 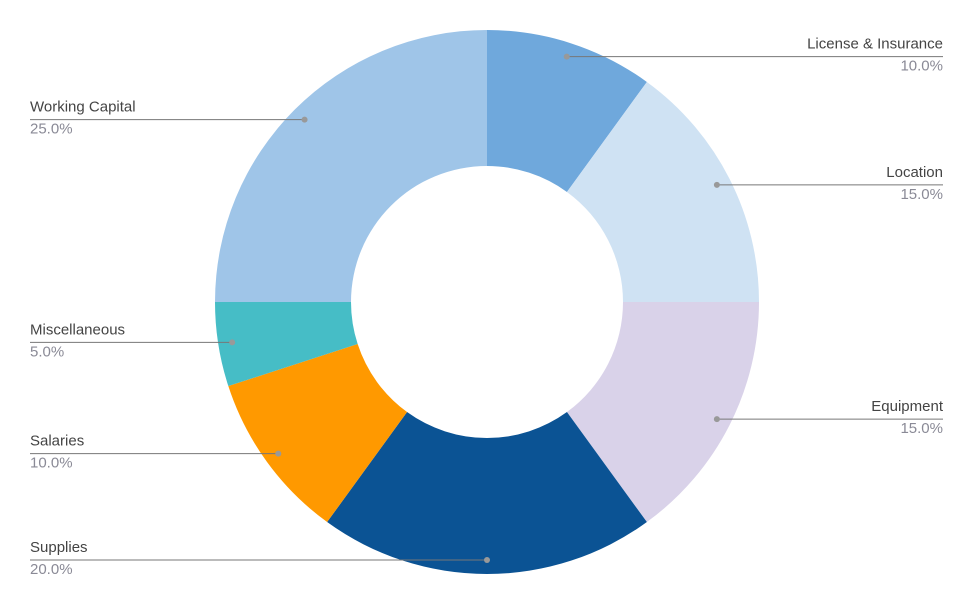 I want to click on slice-label: Equipment, so click(x=907, y=406).